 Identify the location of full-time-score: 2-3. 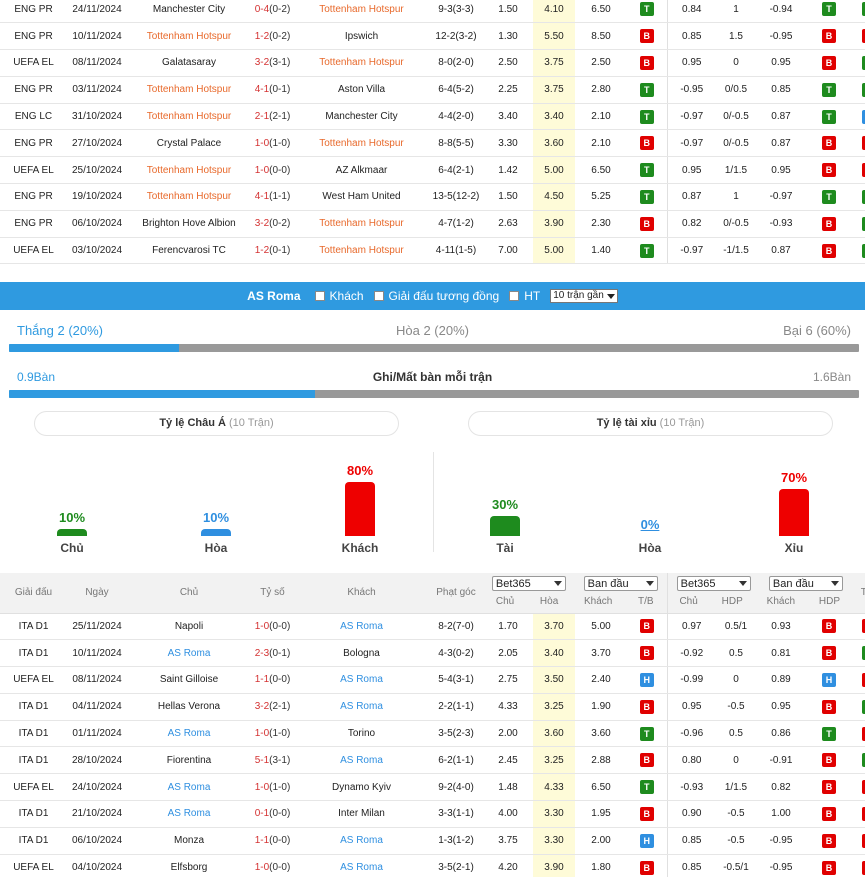
(262, 653).